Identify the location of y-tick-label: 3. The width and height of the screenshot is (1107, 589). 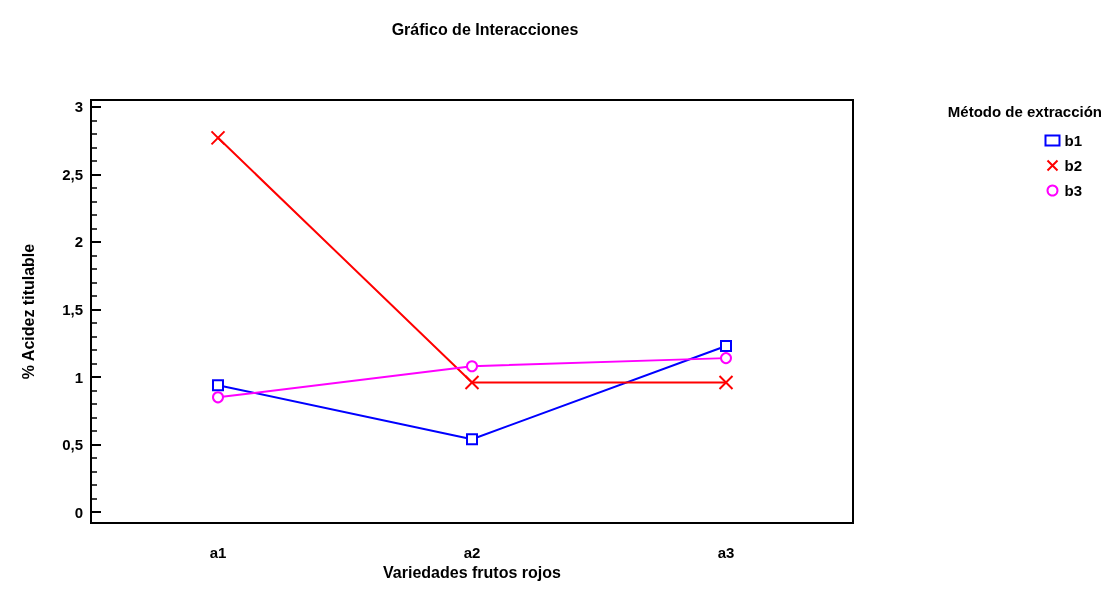
(78, 107).